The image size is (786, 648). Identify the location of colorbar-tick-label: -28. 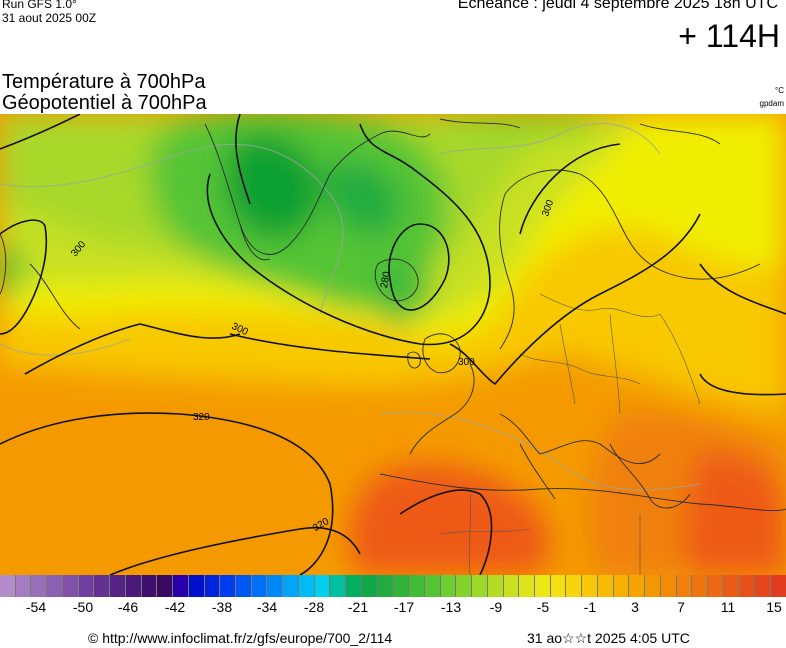
(314, 607).